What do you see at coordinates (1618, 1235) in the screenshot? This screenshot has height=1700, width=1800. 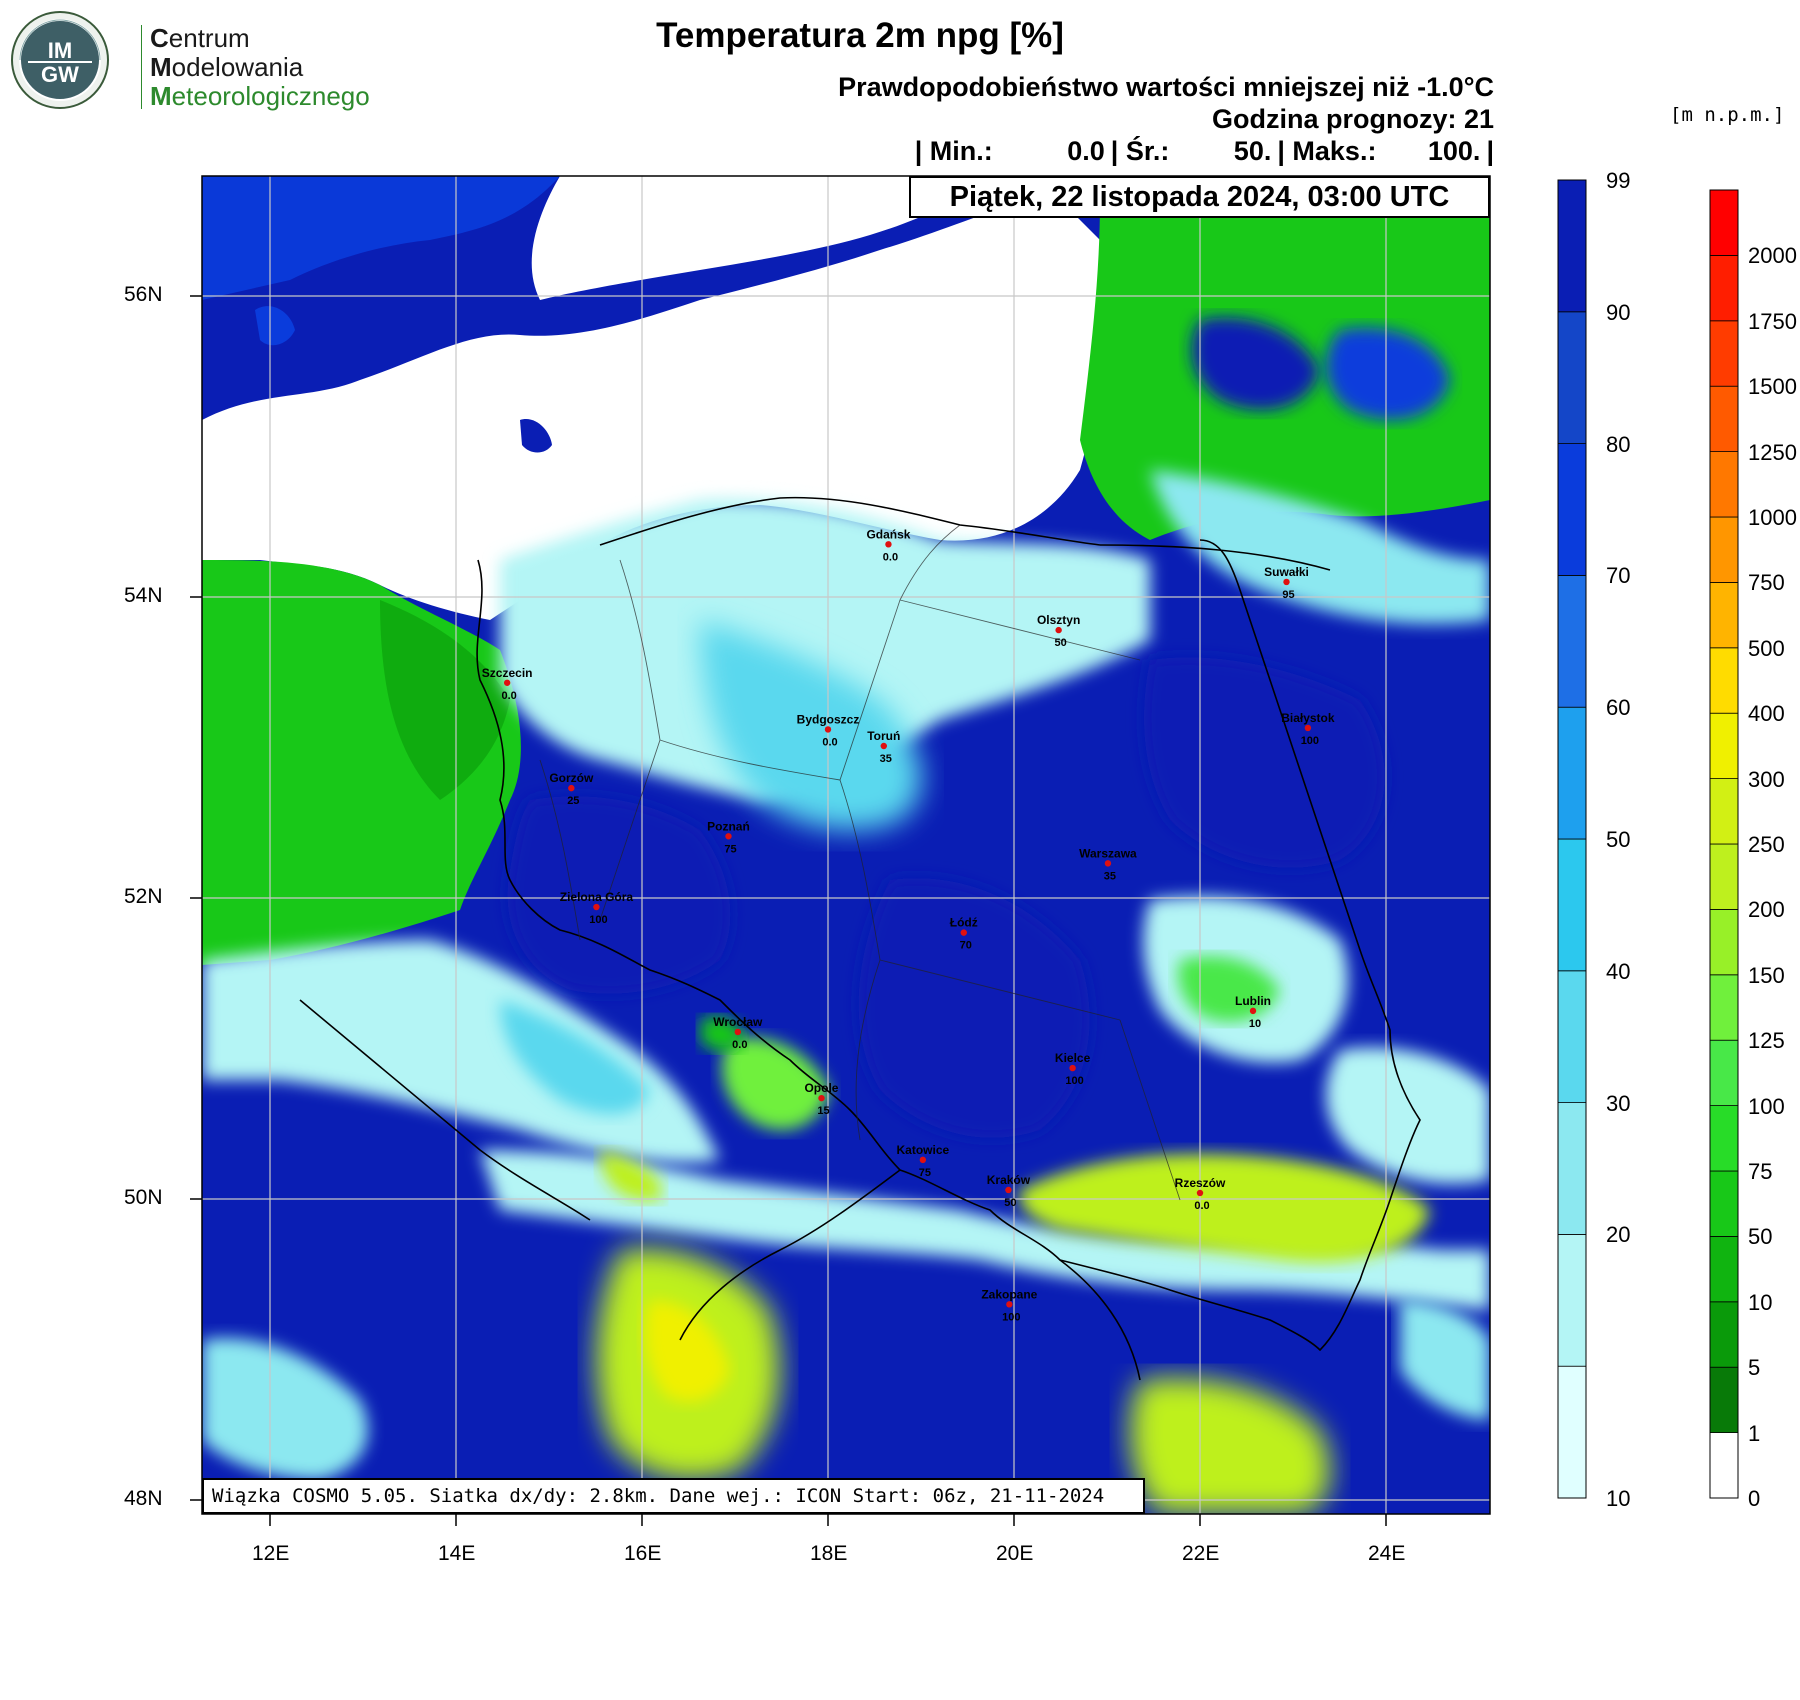 I see `prob-colorbar-label: 20` at bounding box center [1618, 1235].